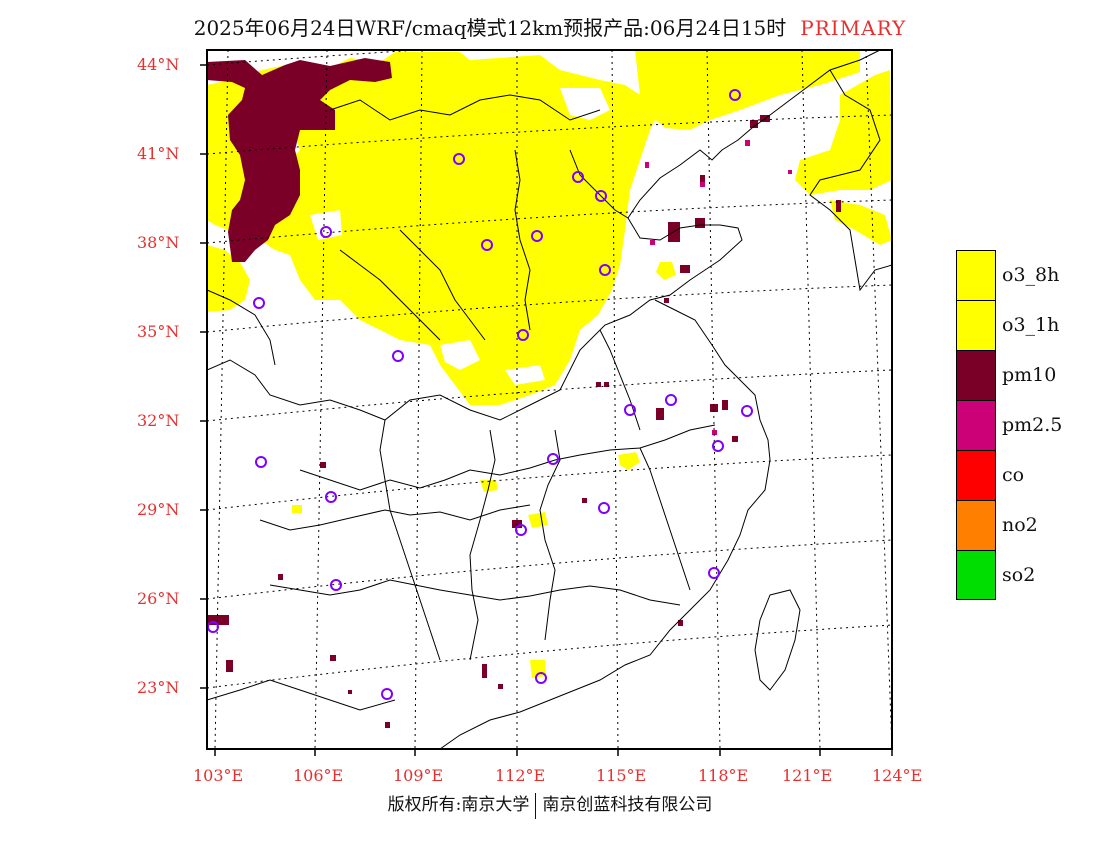 The height and width of the screenshot is (850, 1100). Describe the element at coordinates (1013, 475) in the screenshot. I see `legend-label-co: co` at that location.